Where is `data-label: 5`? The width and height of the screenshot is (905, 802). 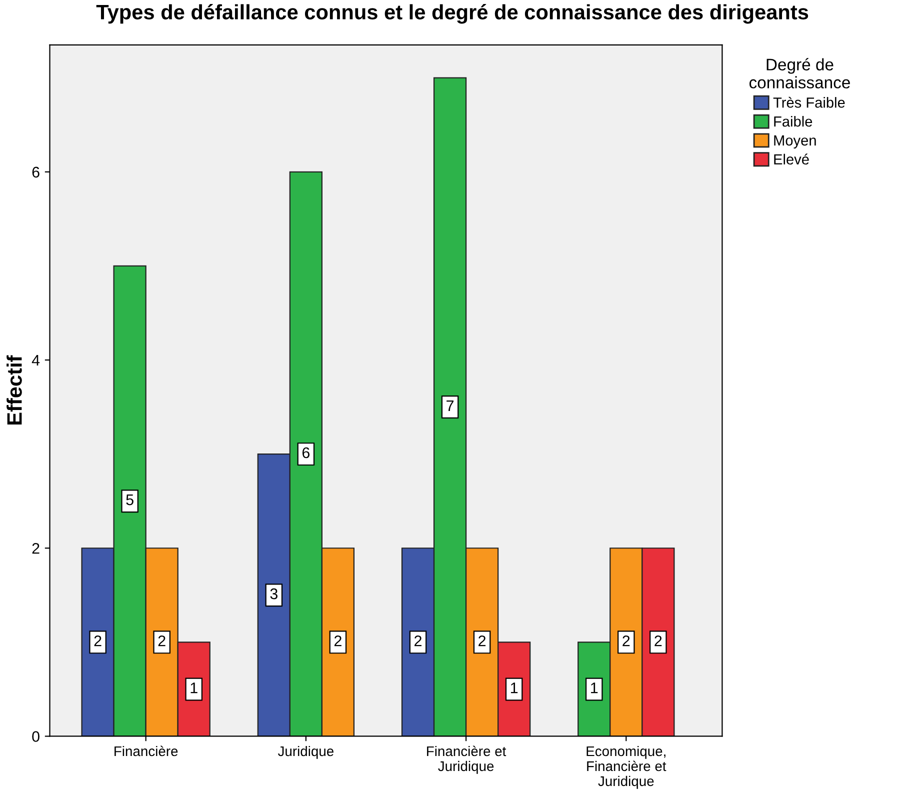
data-label: 5 is located at coordinates (130, 500).